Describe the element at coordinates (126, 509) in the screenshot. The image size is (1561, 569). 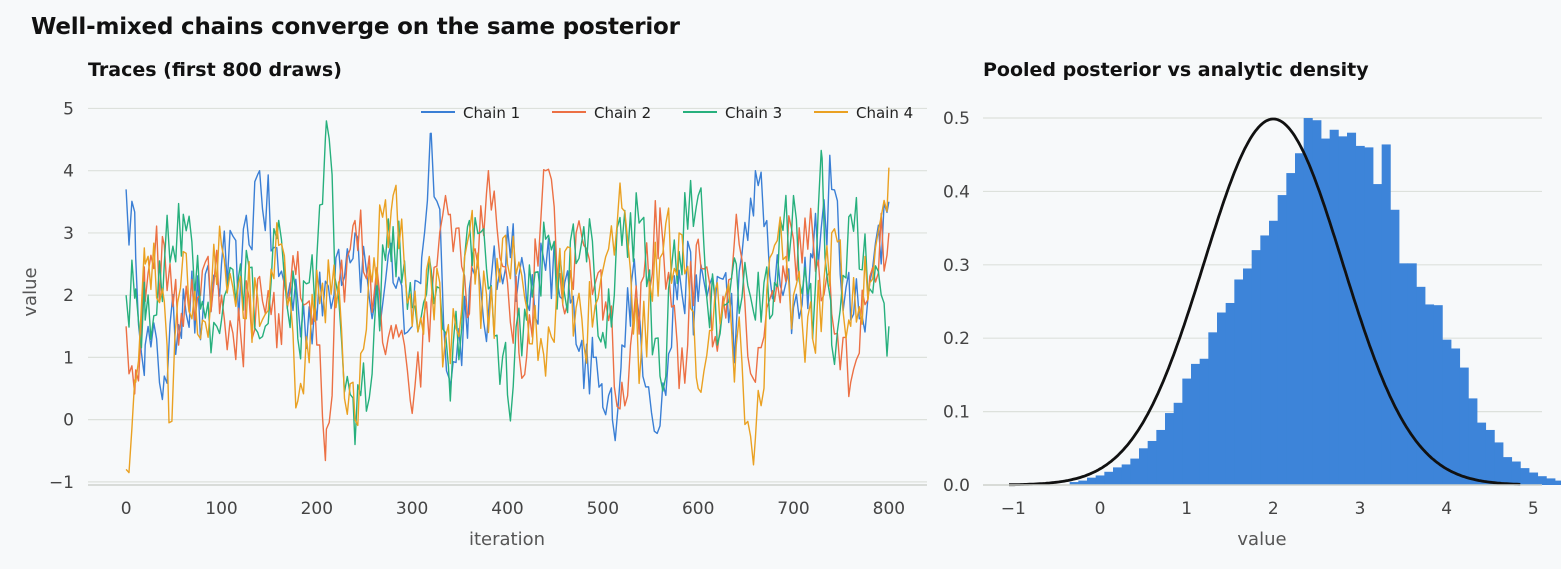
I see `trace-x-tick-label: 0` at that location.